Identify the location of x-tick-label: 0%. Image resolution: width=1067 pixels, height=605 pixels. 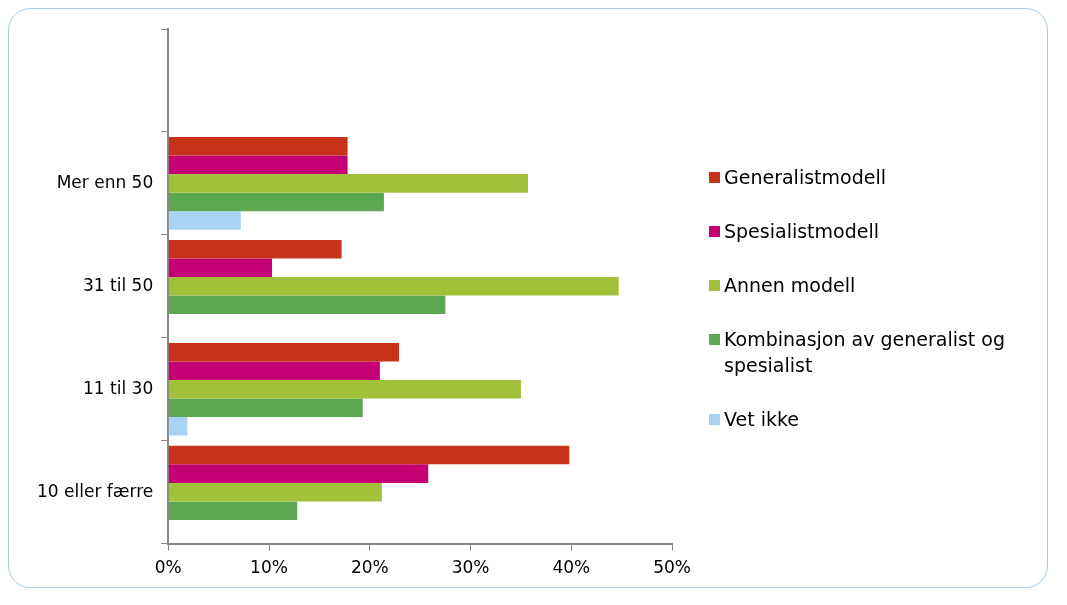
(168, 567).